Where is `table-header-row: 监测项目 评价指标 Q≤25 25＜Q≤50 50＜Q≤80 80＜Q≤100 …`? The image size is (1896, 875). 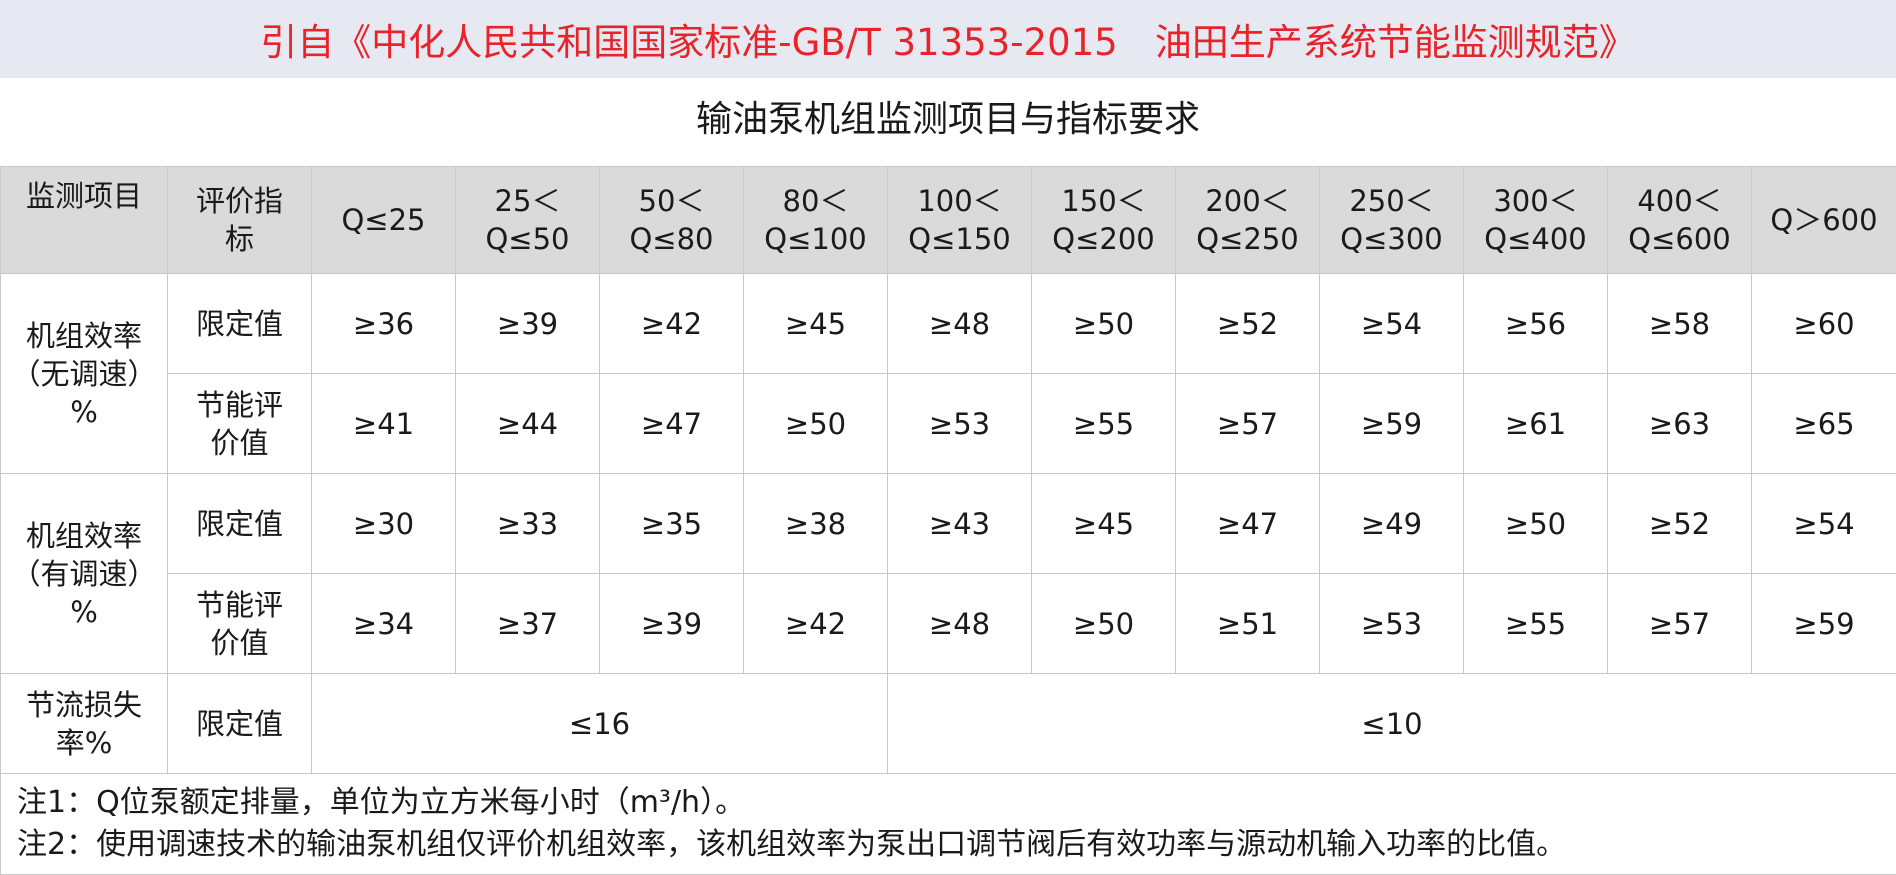 table-header-row: 监测项目 评价指标 Q≤25 25＜Q≤50 50＜Q≤80 80＜Q≤100 … is located at coordinates (948, 220).